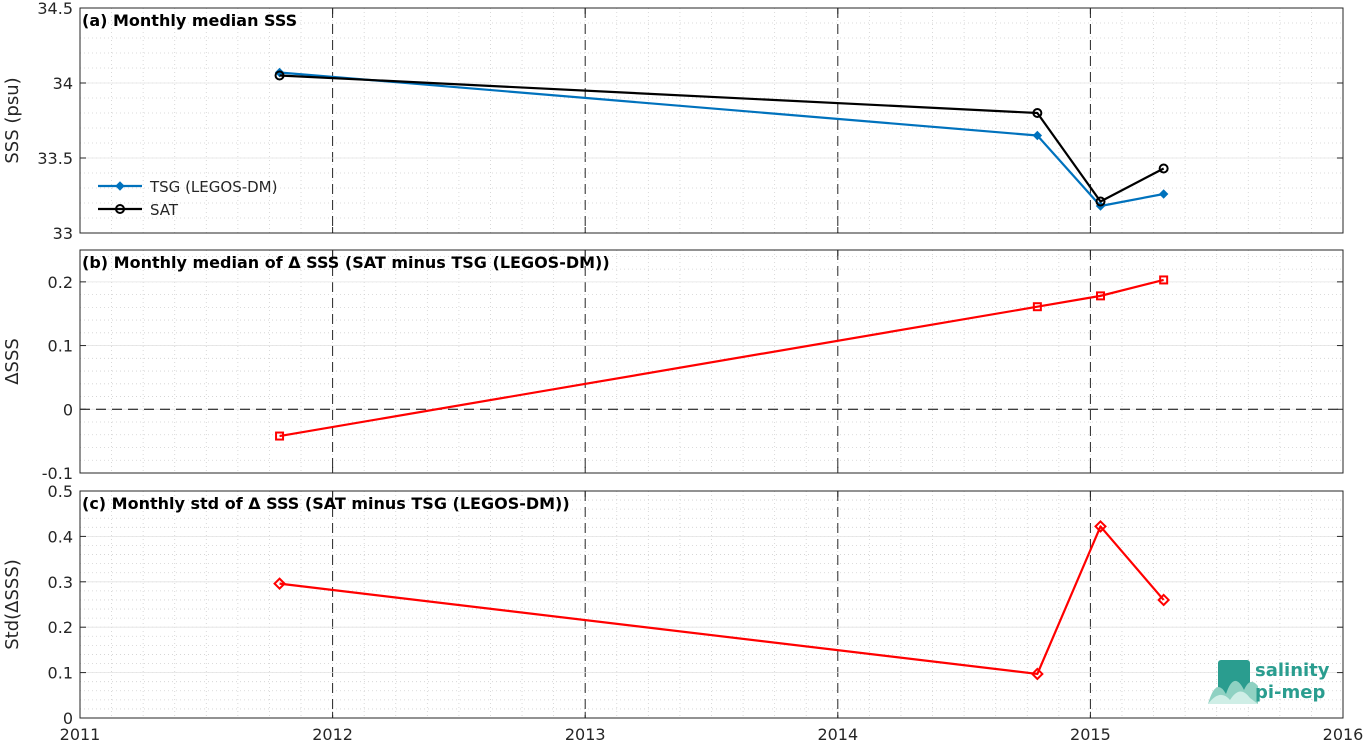 This screenshot has height=745, width=1368. I want to click on x-tick-label: 2016, so click(1343, 734).